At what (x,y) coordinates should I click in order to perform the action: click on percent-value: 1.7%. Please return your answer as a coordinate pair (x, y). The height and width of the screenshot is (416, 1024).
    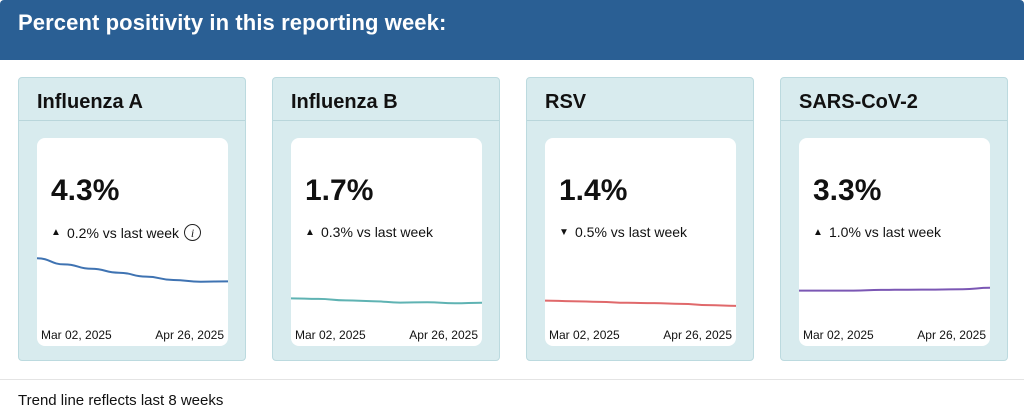
    Looking at the image, I should click on (339, 190).